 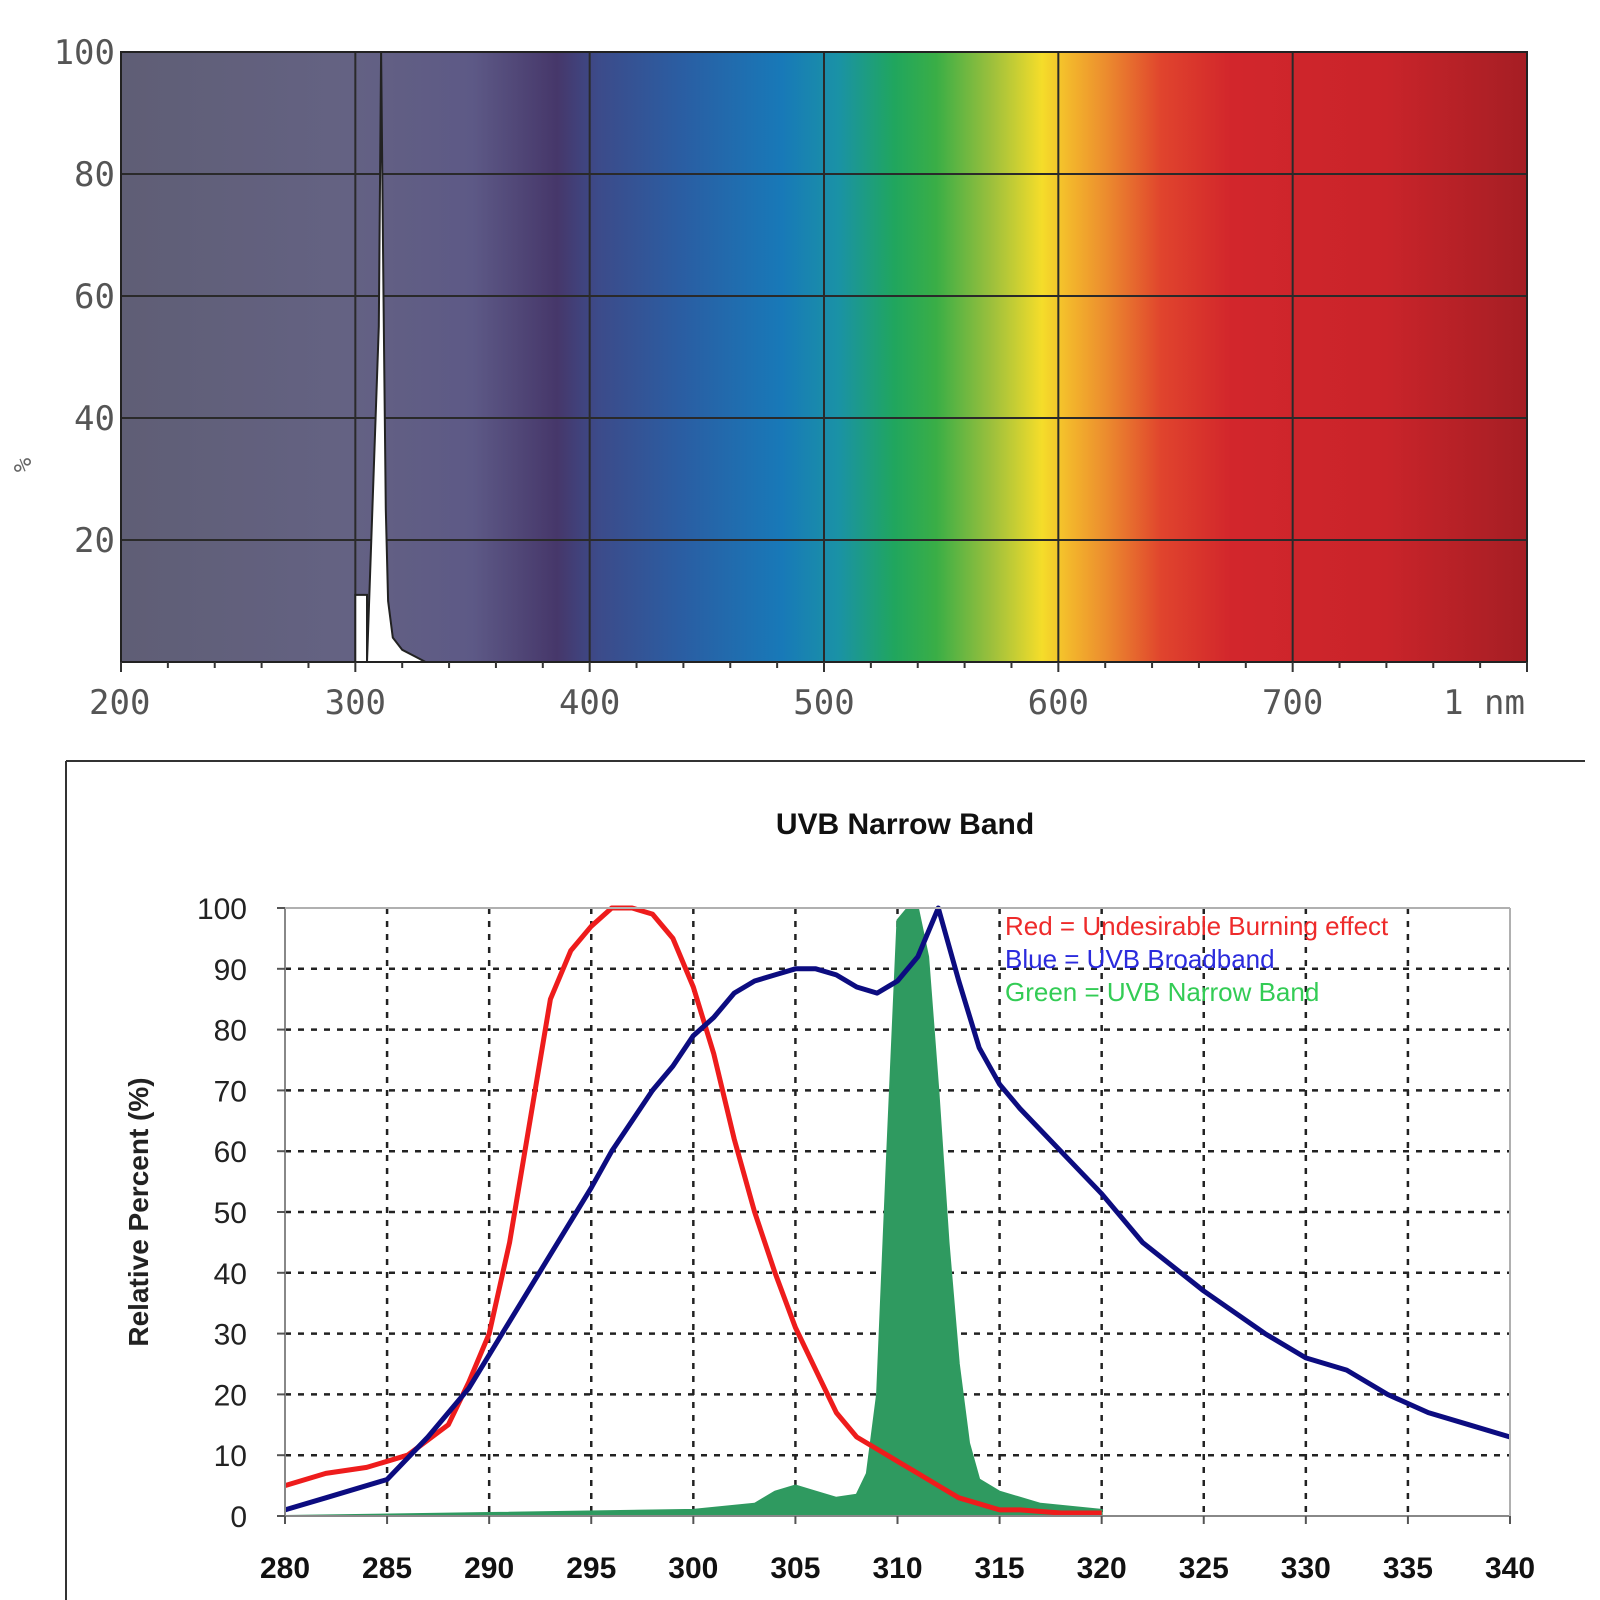 I want to click on lamp-emission-peak, so click(x=390, y=357).